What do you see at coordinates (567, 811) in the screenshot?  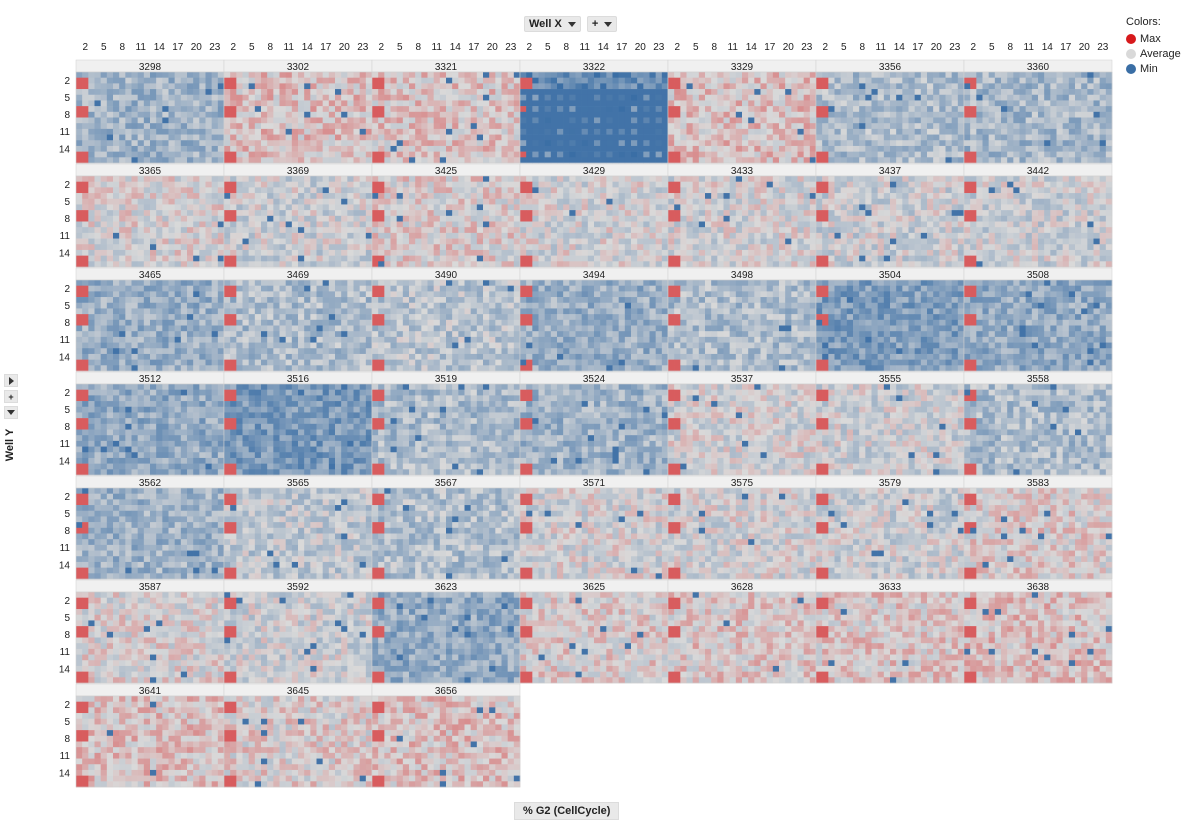 I see `color-by-selector: % G2 (CellCycle)` at bounding box center [567, 811].